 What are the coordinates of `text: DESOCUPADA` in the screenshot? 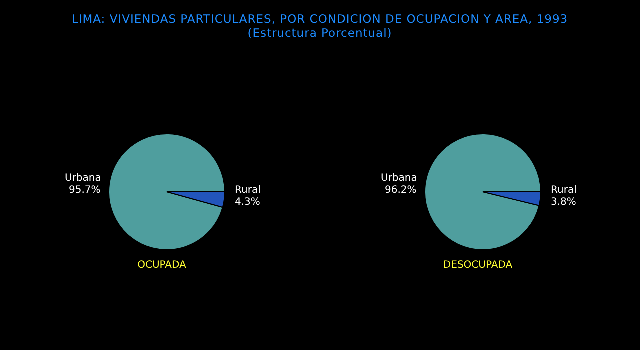 It's located at (478, 265).